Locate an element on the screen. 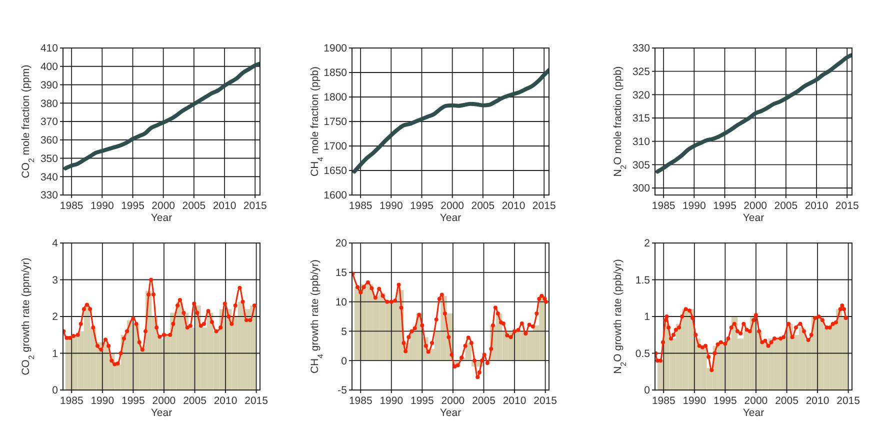 This screenshot has height=425, width=880. y-tick-label: 360 is located at coordinates (49, 140).